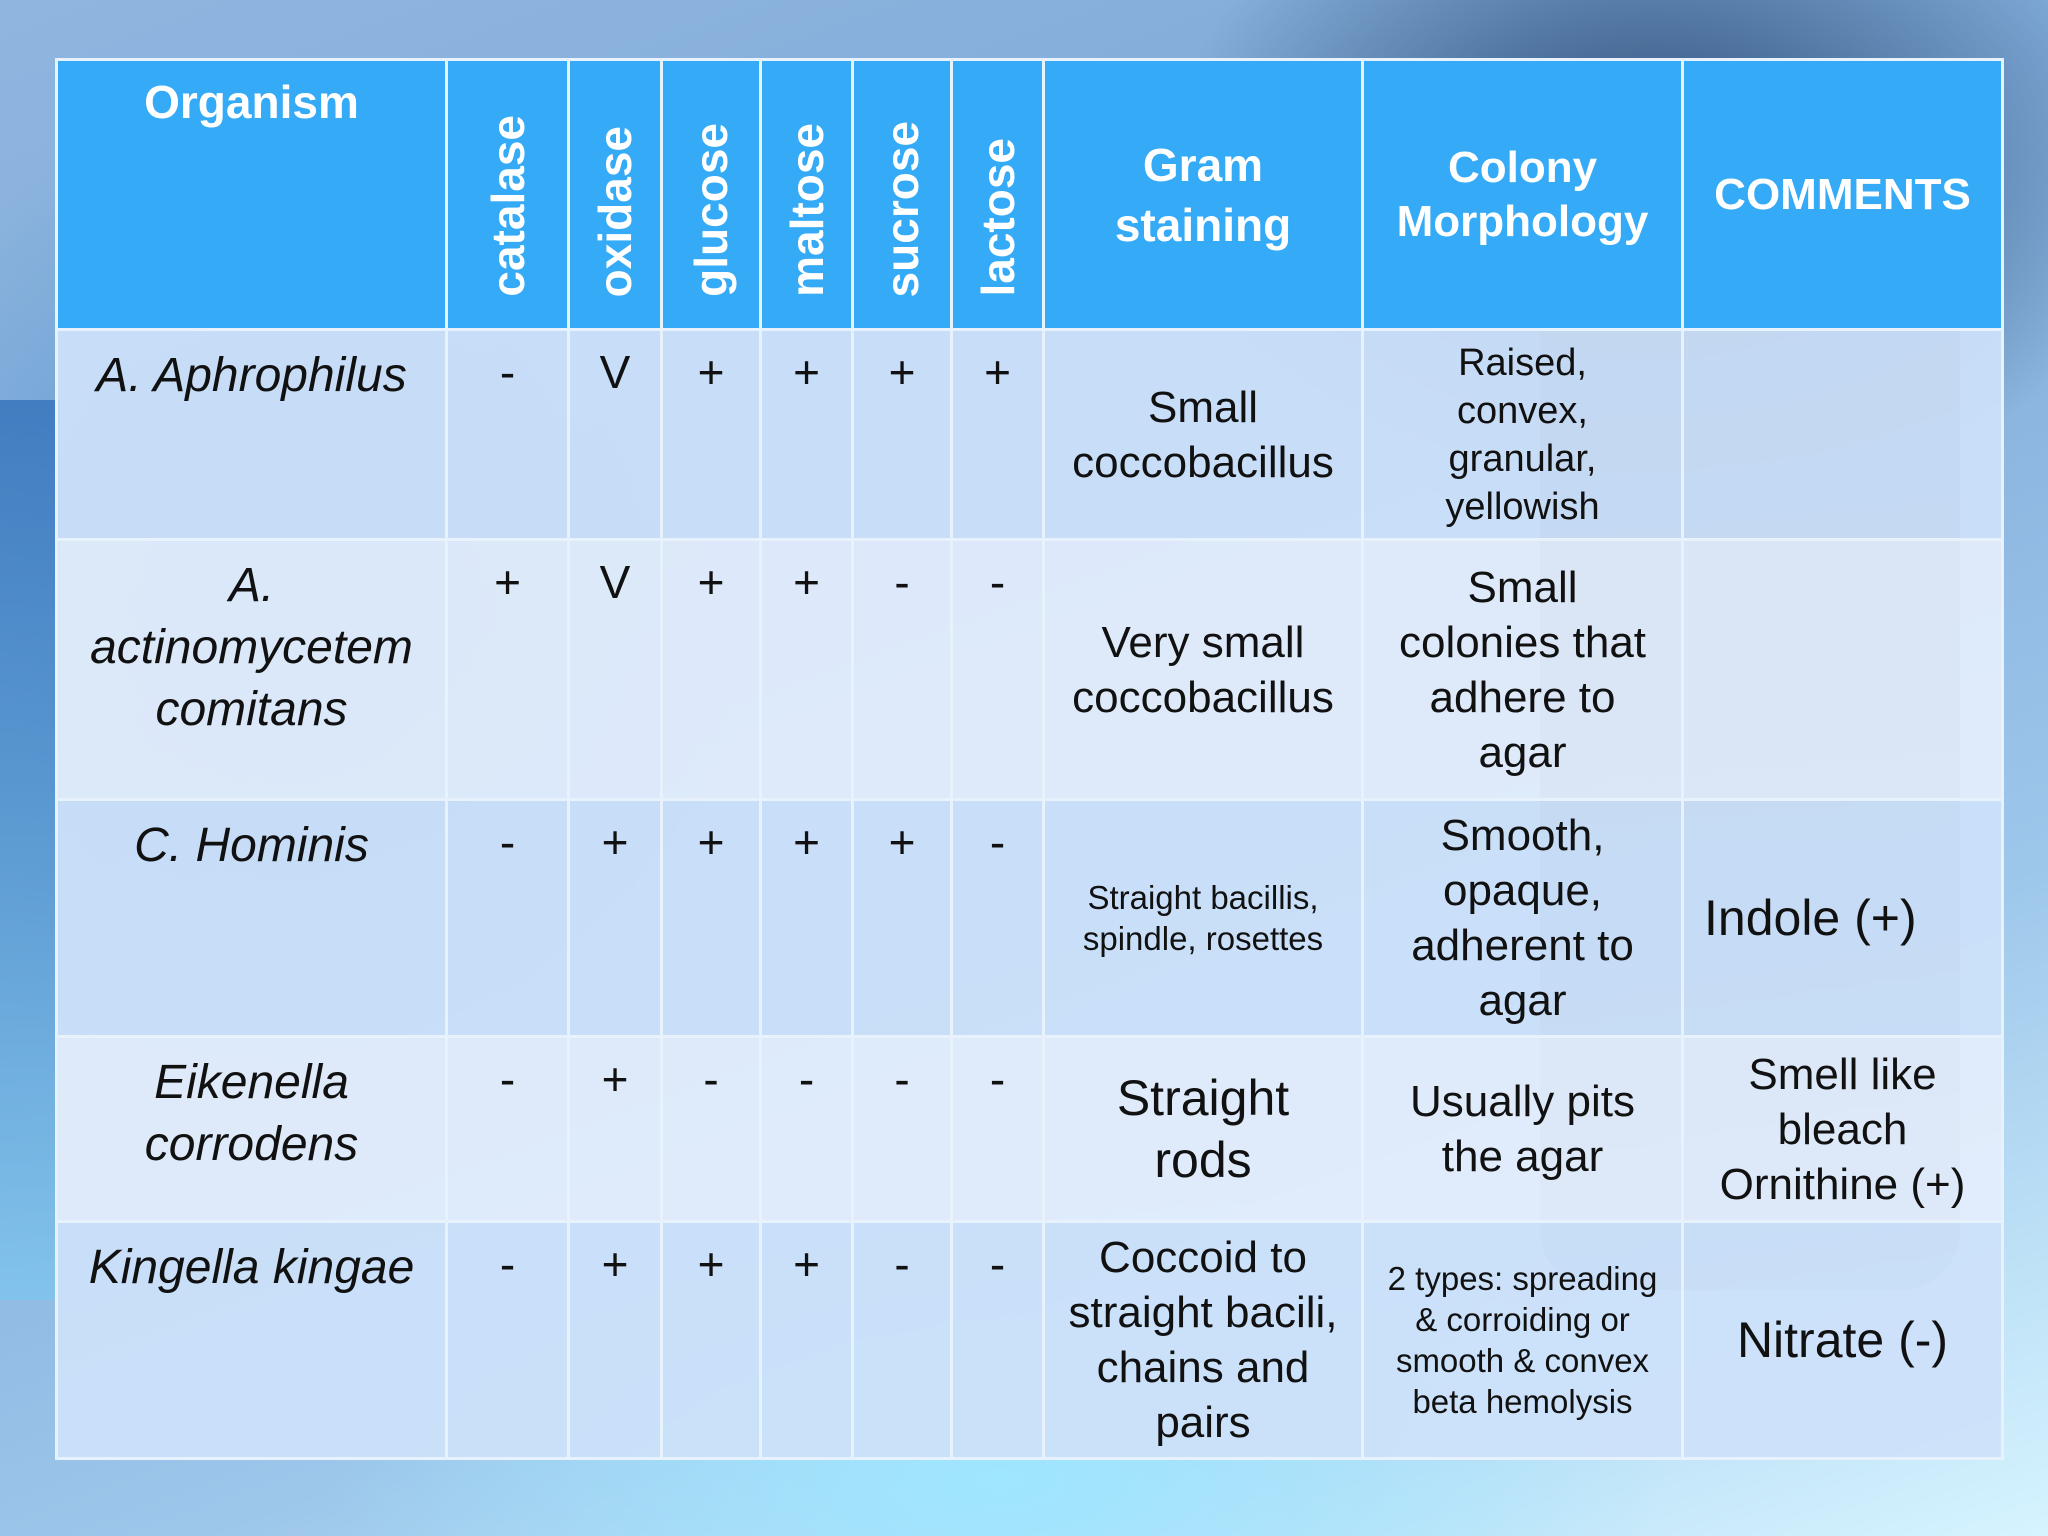 The width and height of the screenshot is (2048, 1536). I want to click on gram-line: pairs, so click(1203, 1422).